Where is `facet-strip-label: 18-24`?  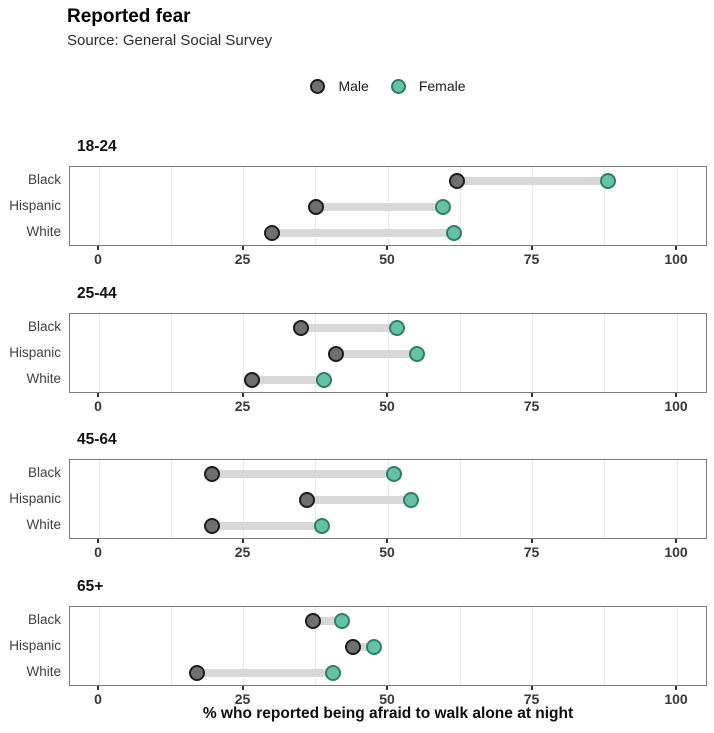
facet-strip-label: 18-24 is located at coordinates (97, 146).